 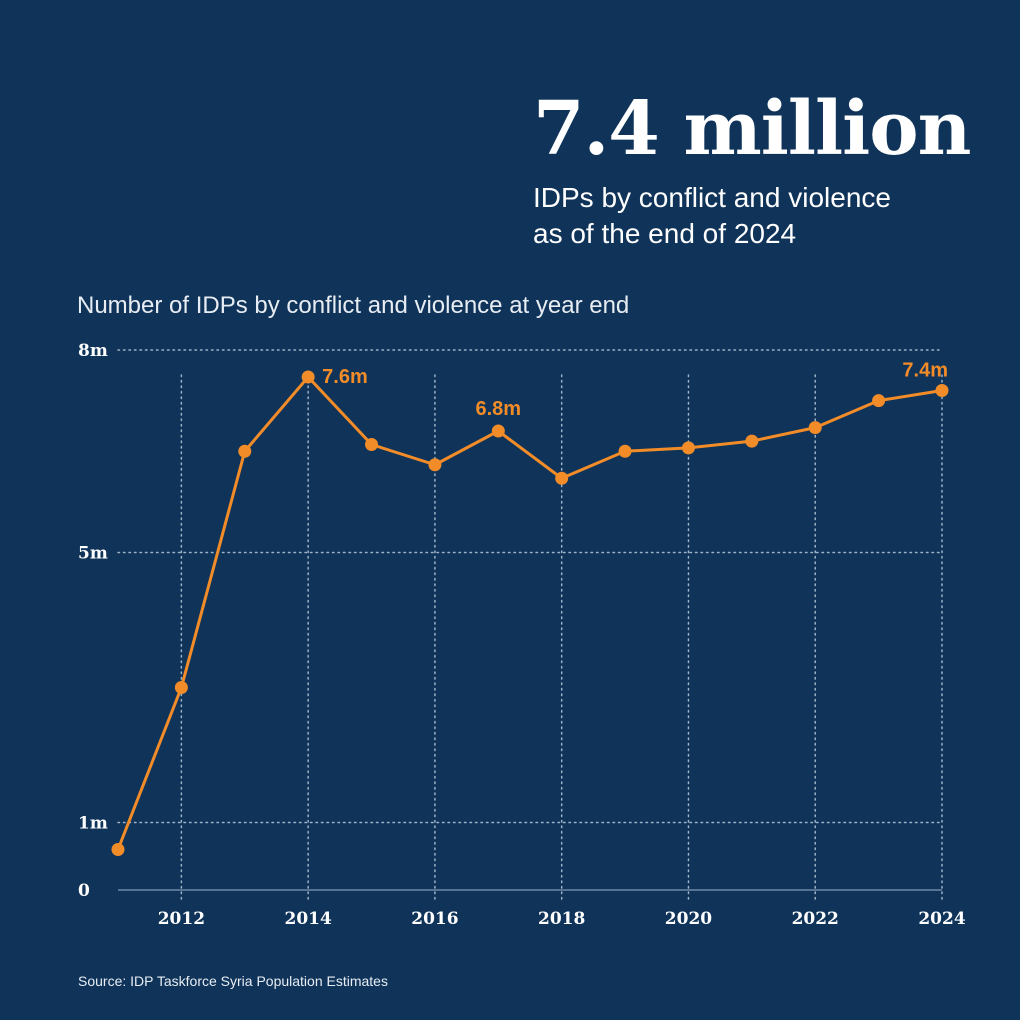 What do you see at coordinates (245, 451) in the screenshot?
I see `data-point-2013` at bounding box center [245, 451].